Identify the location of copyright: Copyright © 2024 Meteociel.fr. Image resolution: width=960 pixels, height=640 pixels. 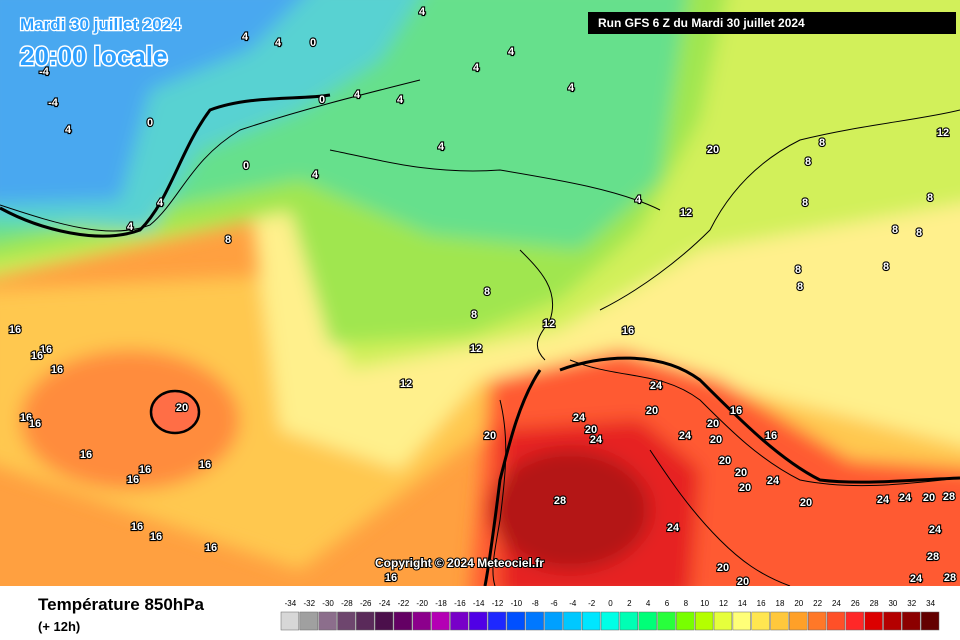
(459, 563).